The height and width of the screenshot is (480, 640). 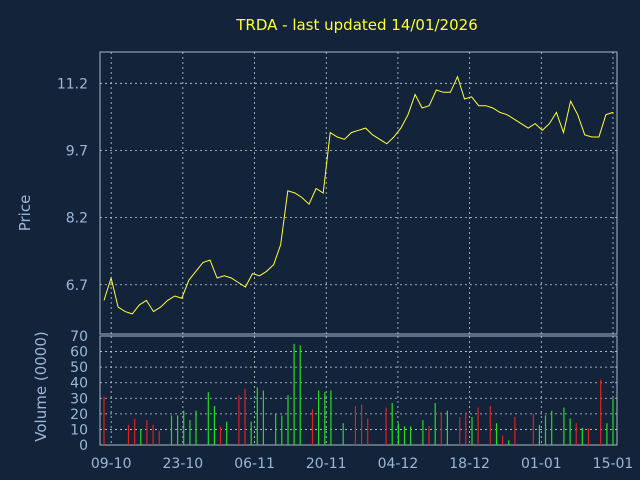 What do you see at coordinates (79, 430) in the screenshot?
I see `volume-y-tick-label: 10` at bounding box center [79, 430].